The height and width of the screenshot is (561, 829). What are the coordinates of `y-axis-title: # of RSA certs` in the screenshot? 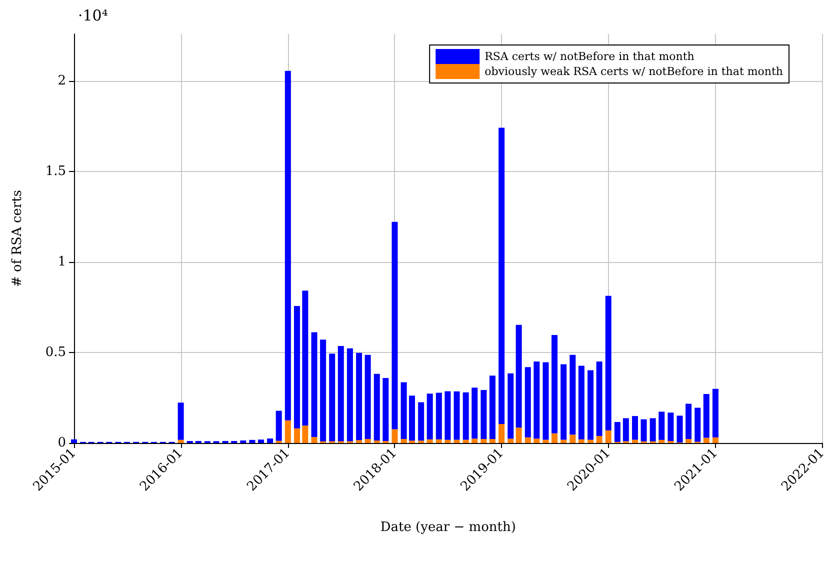 It's located at (17, 239).